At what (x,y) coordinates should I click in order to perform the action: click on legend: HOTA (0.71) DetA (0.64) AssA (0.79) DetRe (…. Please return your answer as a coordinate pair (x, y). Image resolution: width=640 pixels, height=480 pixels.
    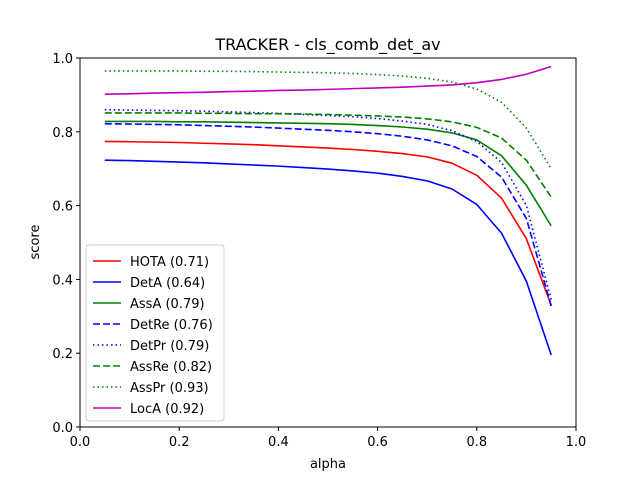
    Looking at the image, I should click on (155, 333).